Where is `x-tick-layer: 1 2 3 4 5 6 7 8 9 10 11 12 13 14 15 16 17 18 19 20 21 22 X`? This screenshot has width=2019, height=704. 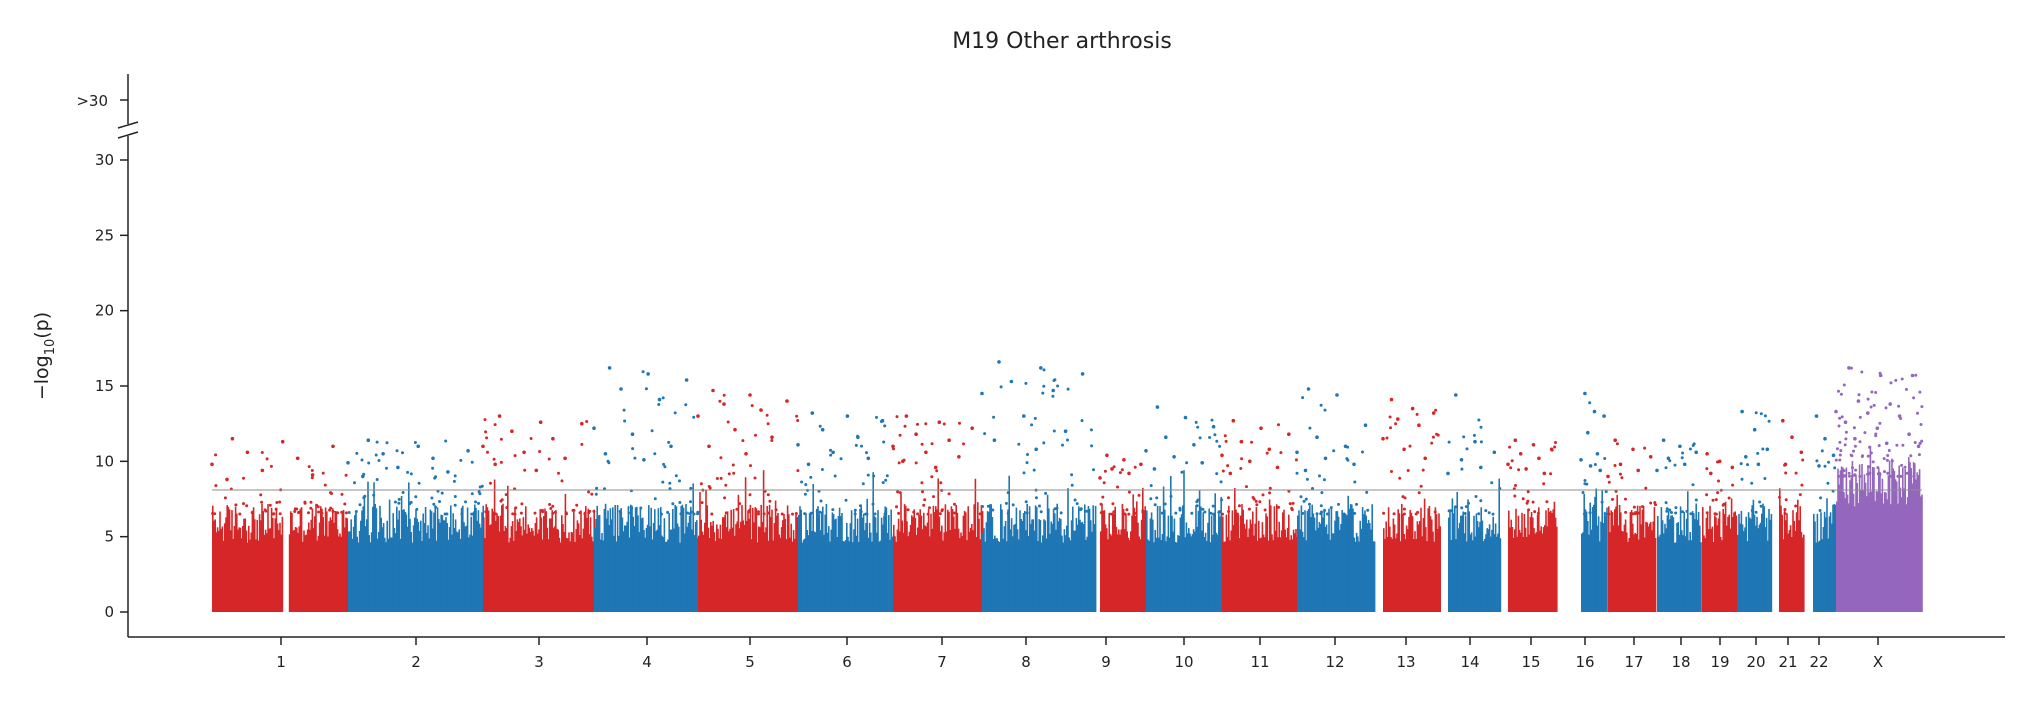 x-tick-layer: 1 2 3 4 5 6 7 8 9 10 11 12 13 14 15 16 17 18 19 20 21 22 X is located at coordinates (1079, 654).